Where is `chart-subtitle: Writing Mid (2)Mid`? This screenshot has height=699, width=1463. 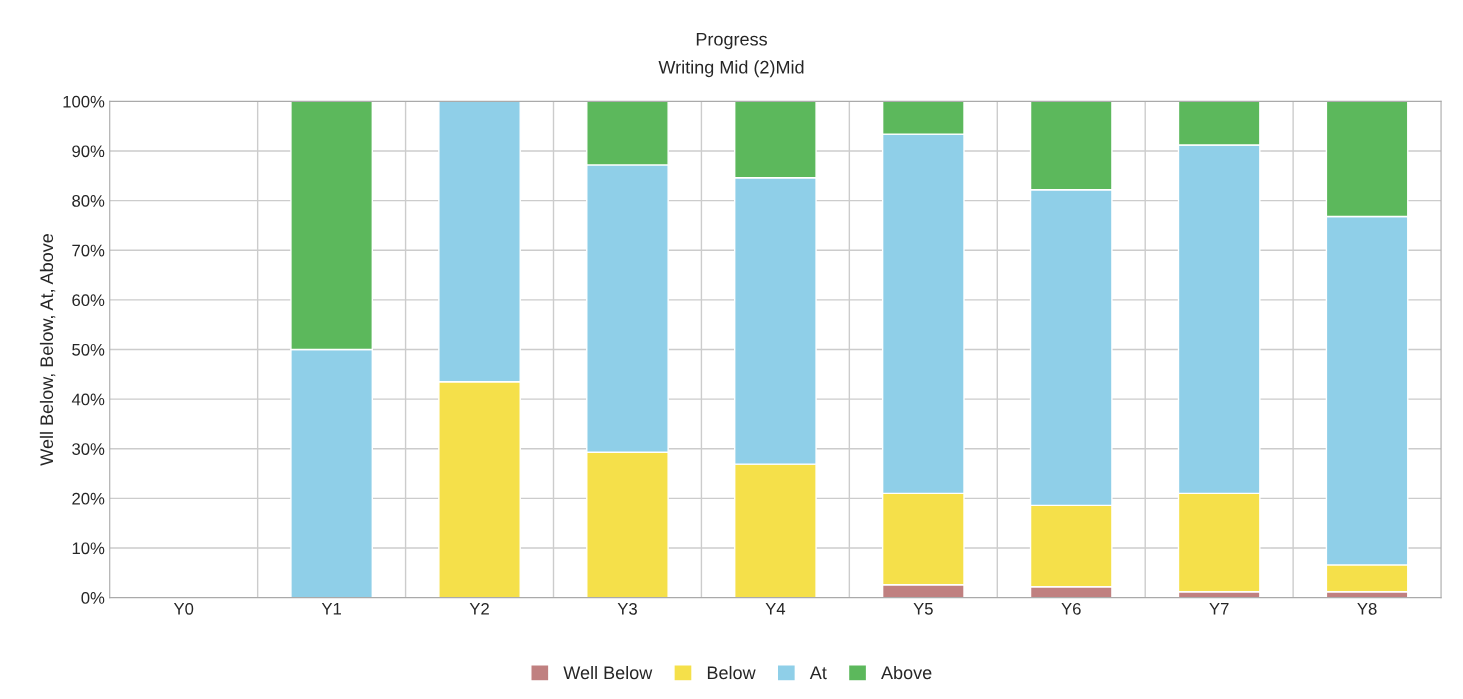 chart-subtitle: Writing Mid (2)Mid is located at coordinates (731, 69).